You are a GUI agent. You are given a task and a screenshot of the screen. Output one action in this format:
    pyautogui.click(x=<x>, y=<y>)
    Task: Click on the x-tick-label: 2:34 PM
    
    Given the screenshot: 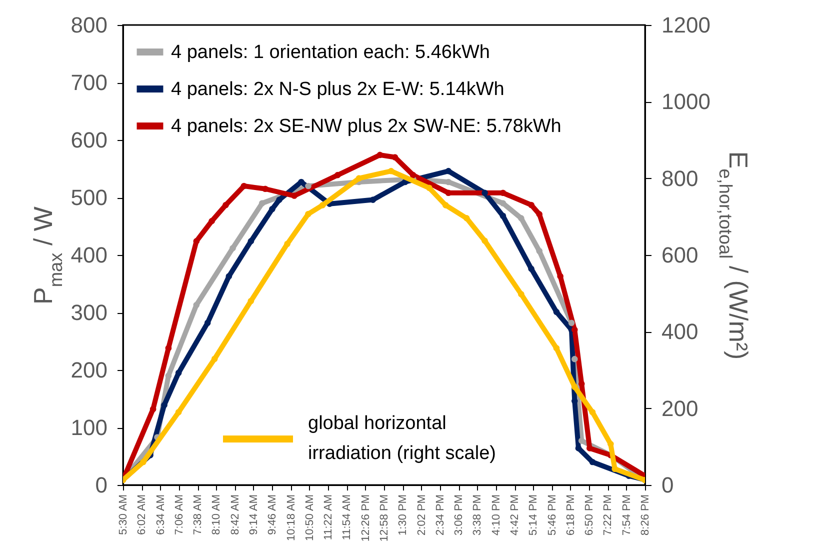 What is the action you would take?
    pyautogui.click(x=440, y=515)
    